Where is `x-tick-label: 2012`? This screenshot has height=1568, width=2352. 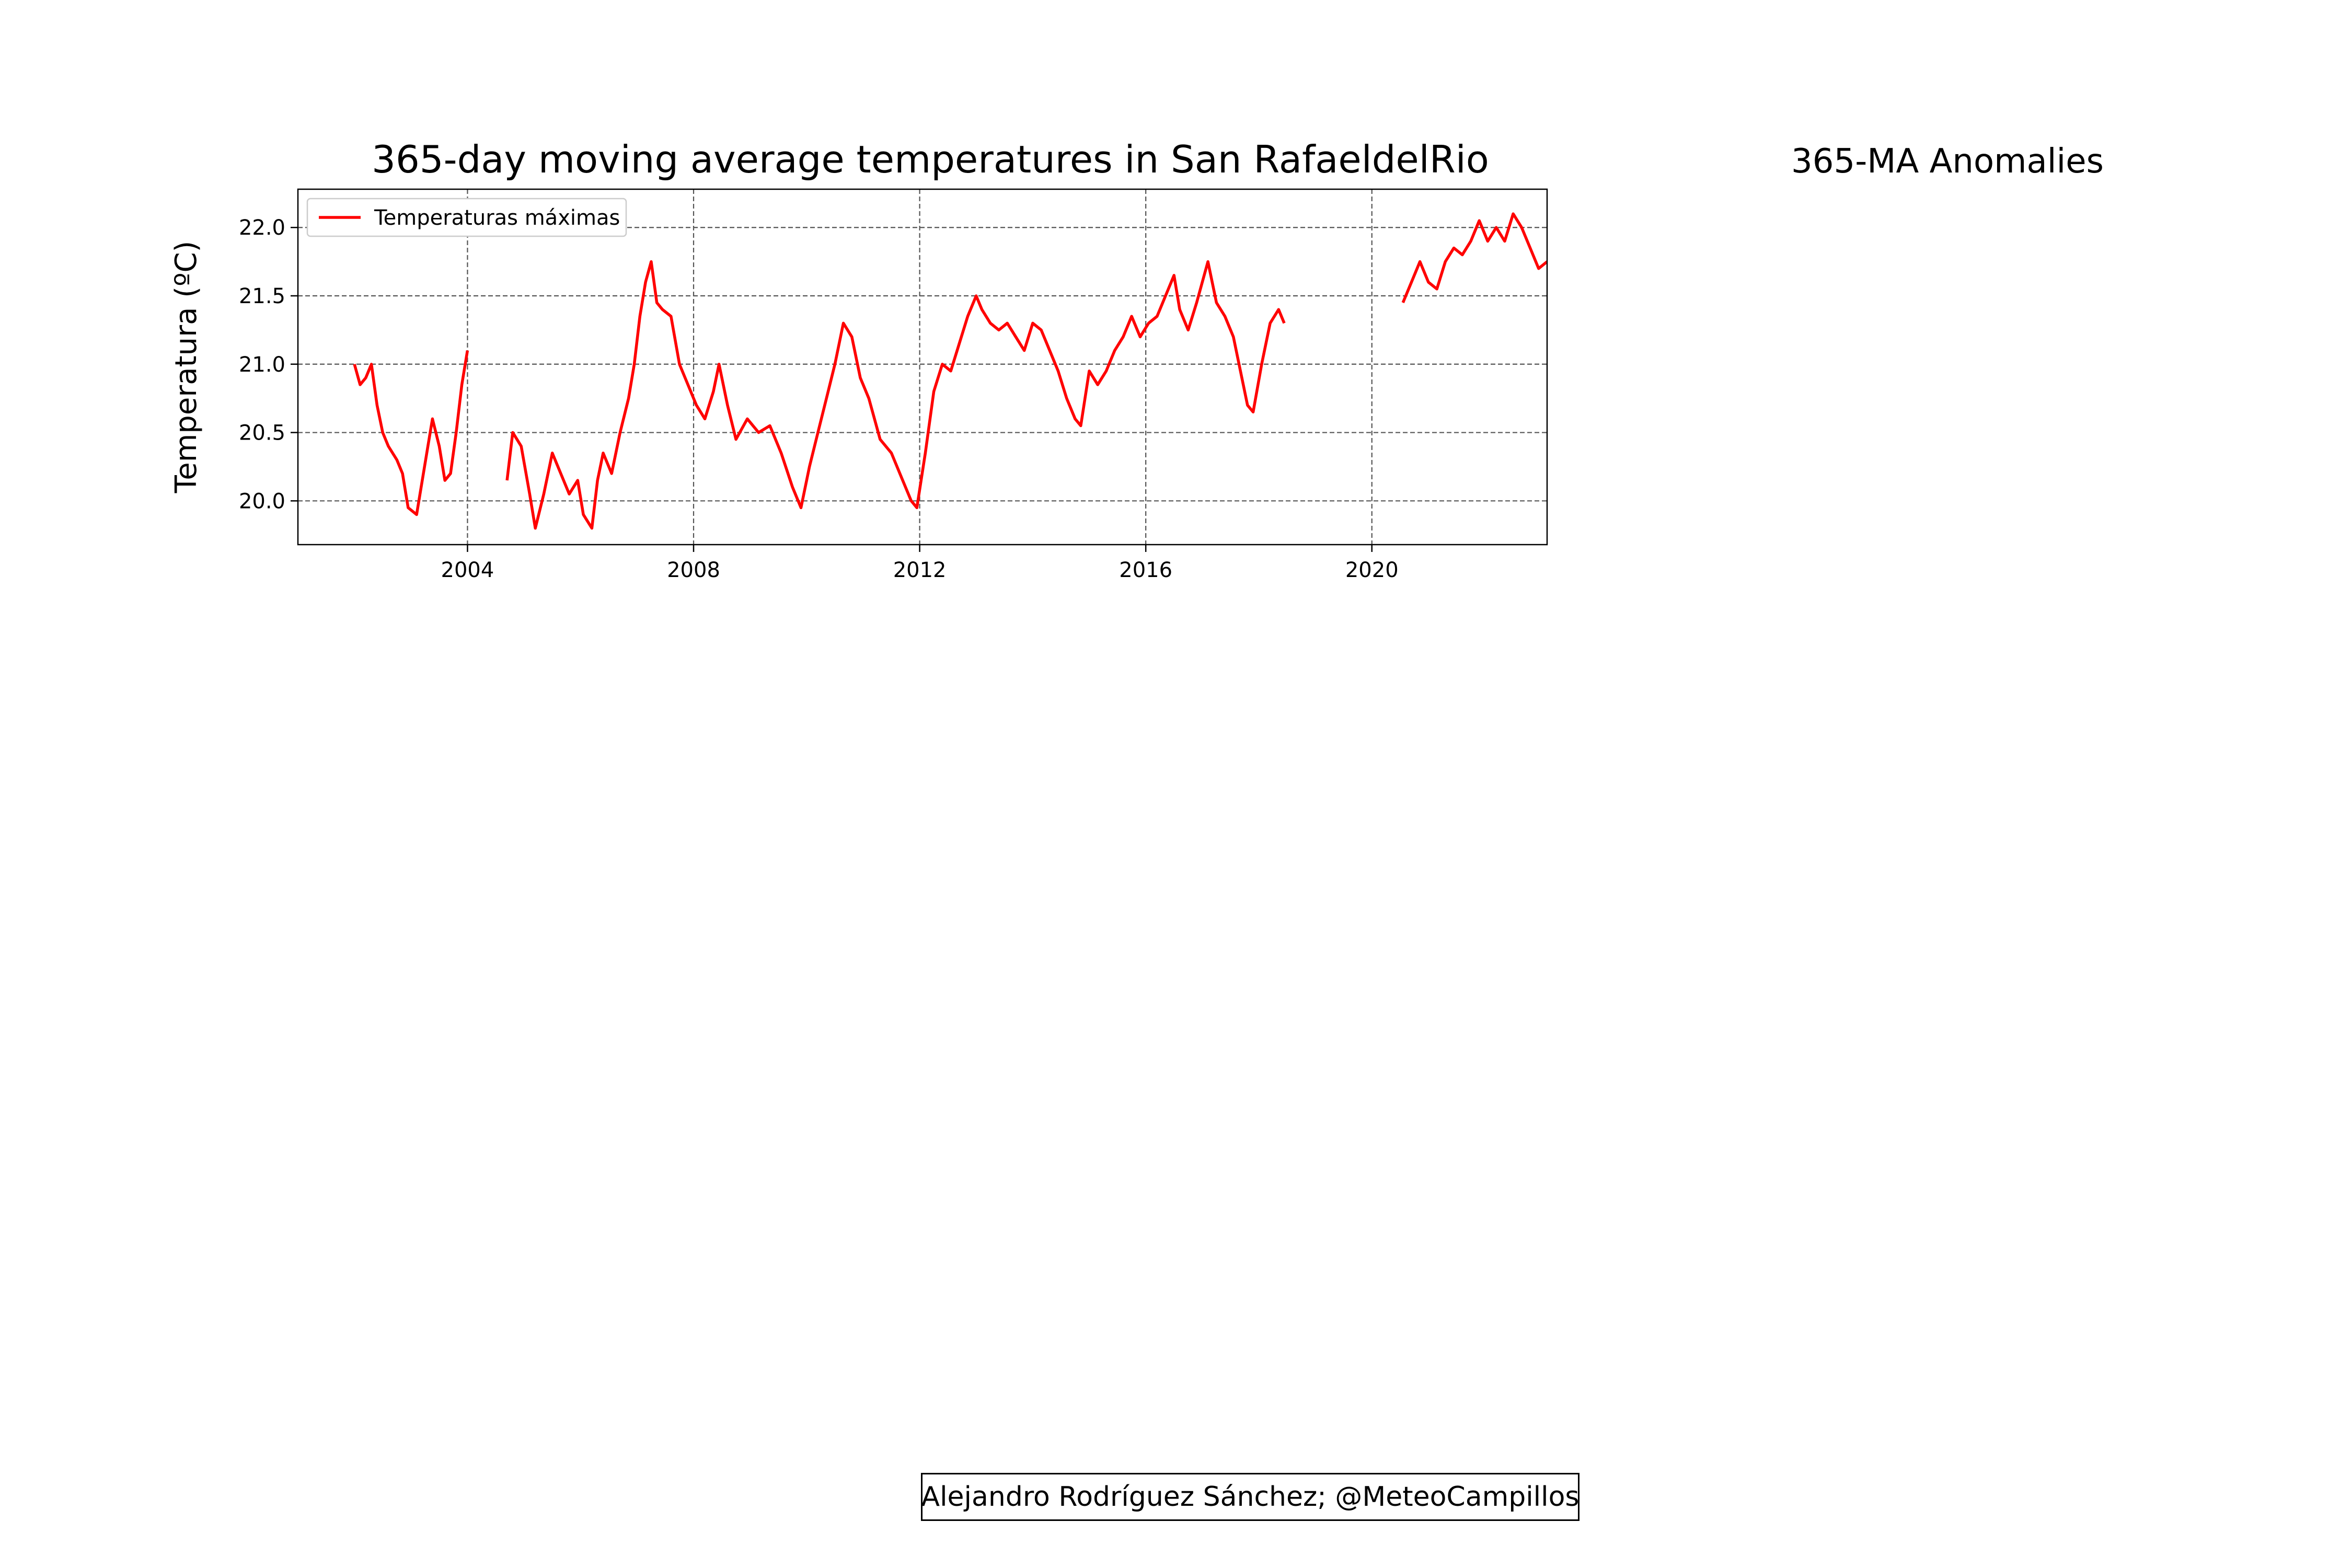 x-tick-label: 2012 is located at coordinates (920, 570).